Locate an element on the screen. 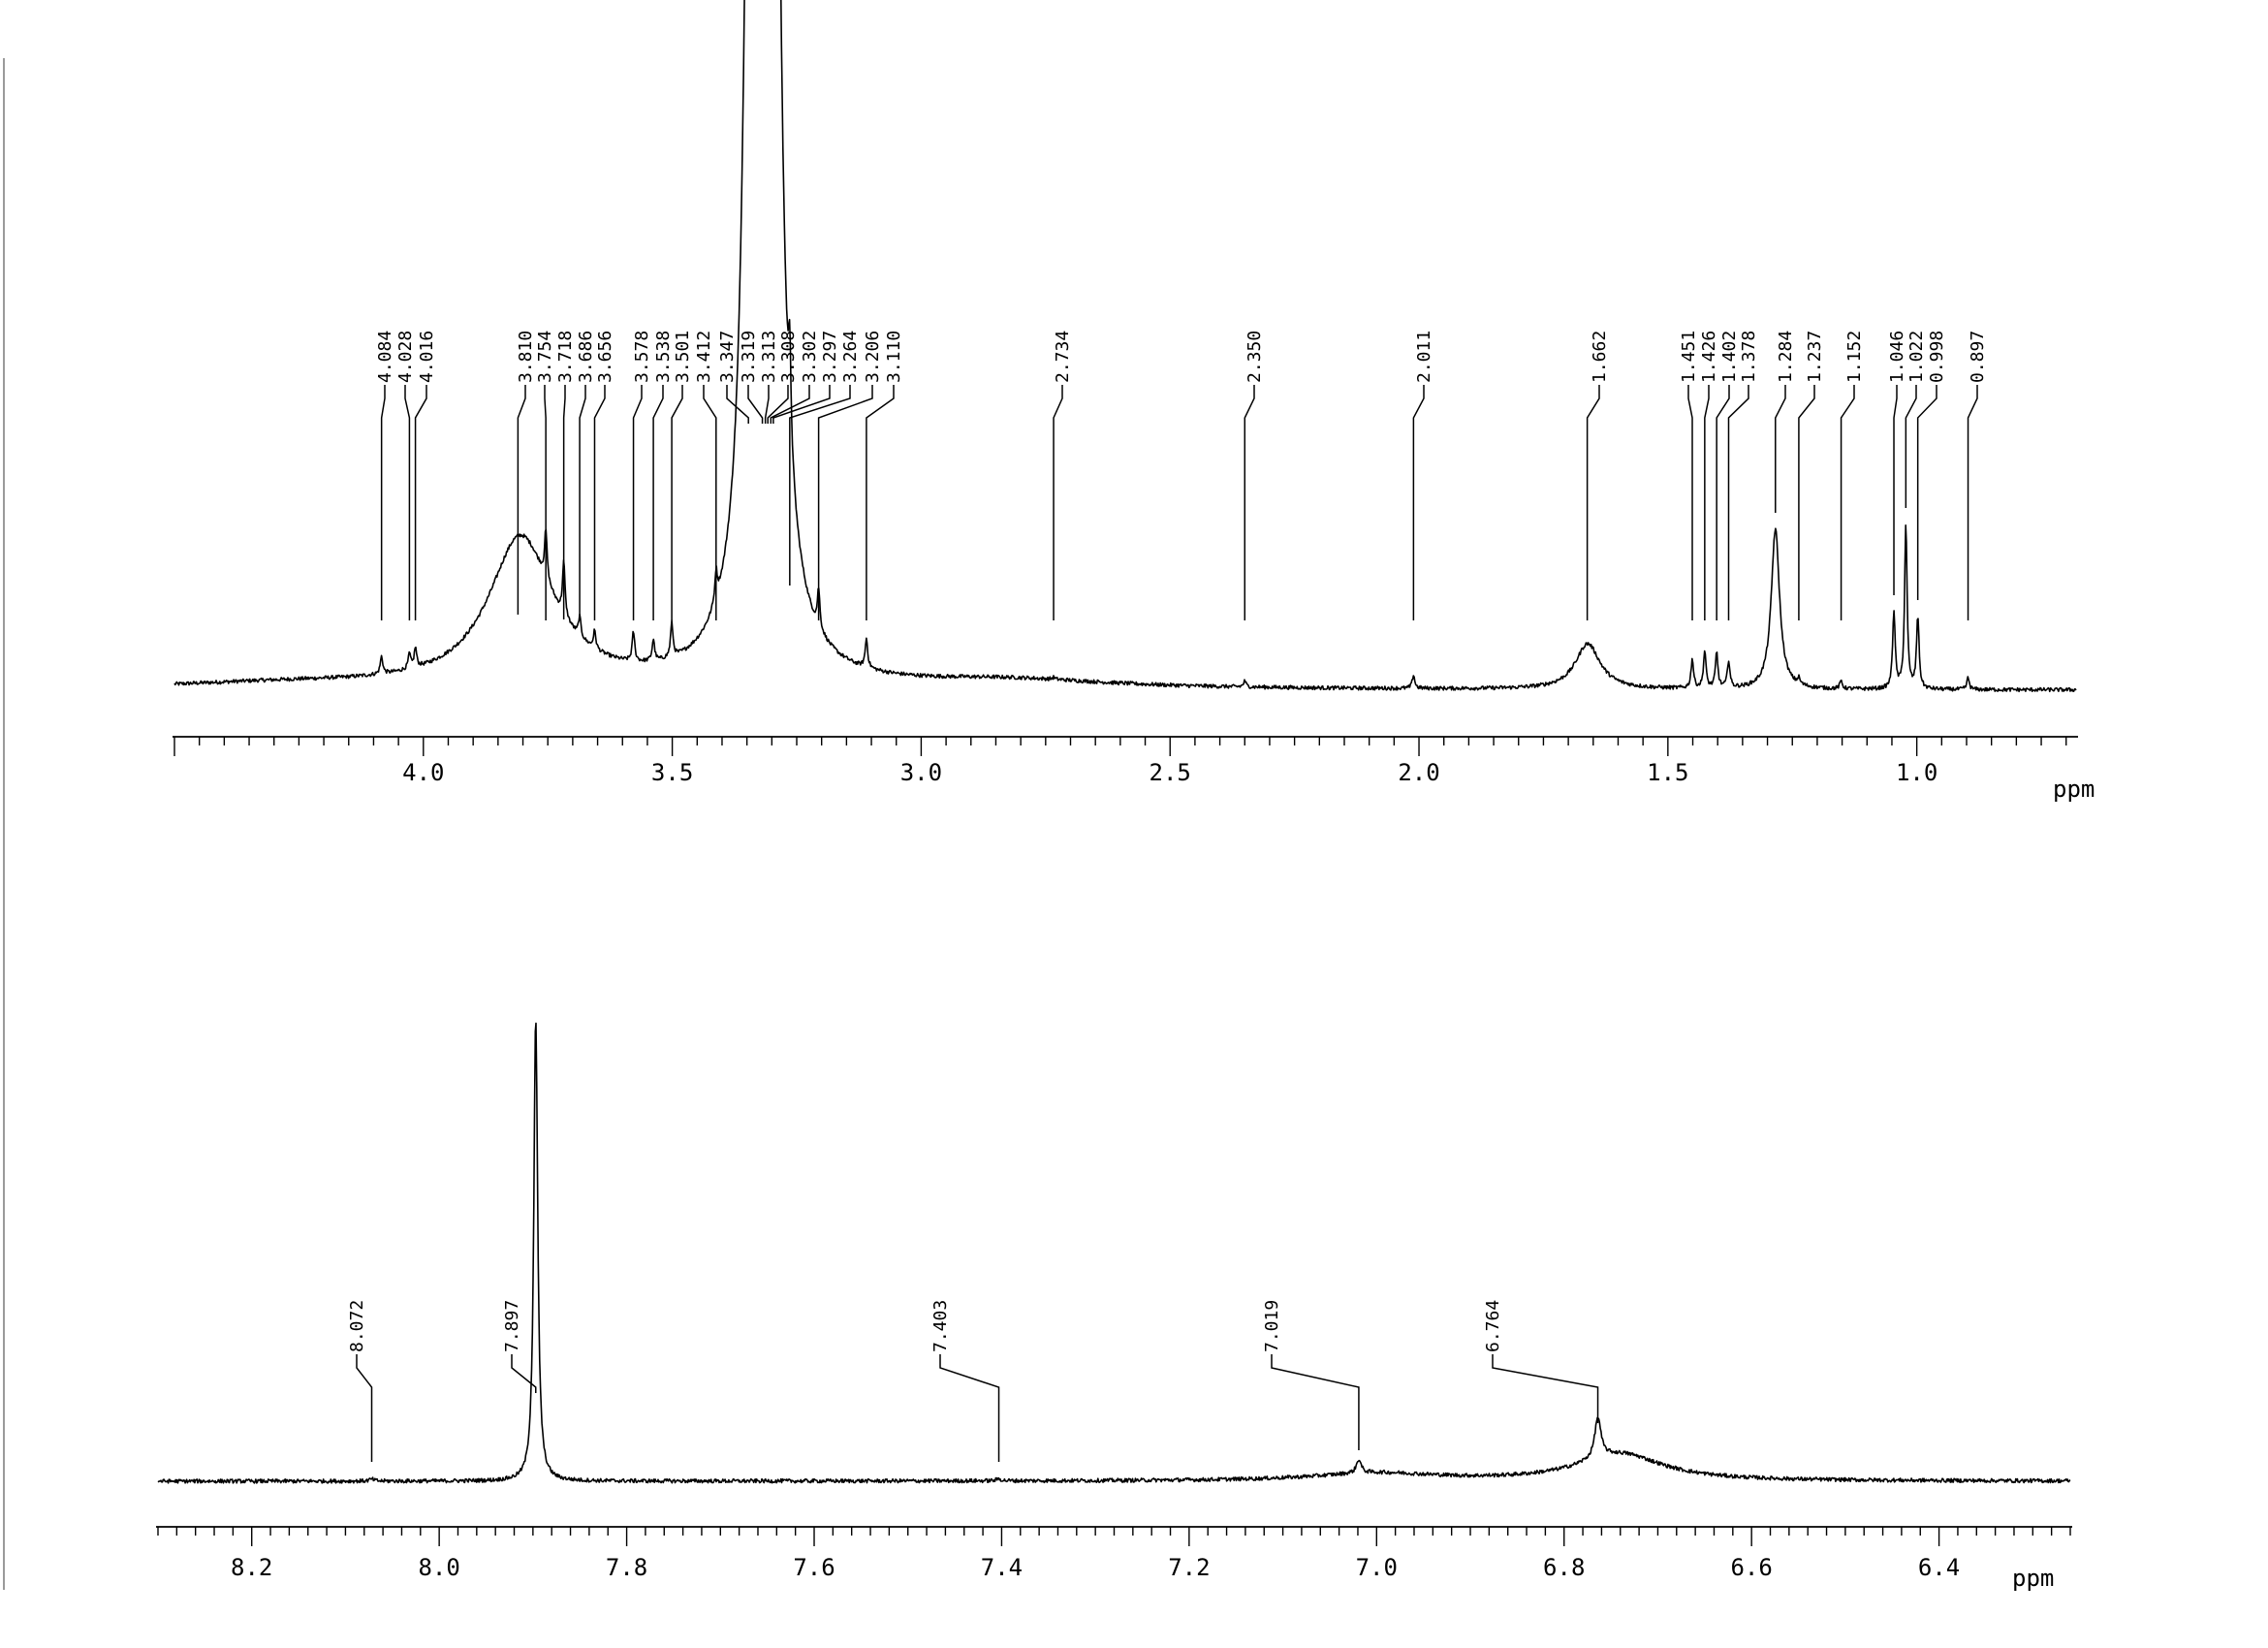 The width and height of the screenshot is (2268, 1648). x-tick-label: 7.0 is located at coordinates (1377, 1567).